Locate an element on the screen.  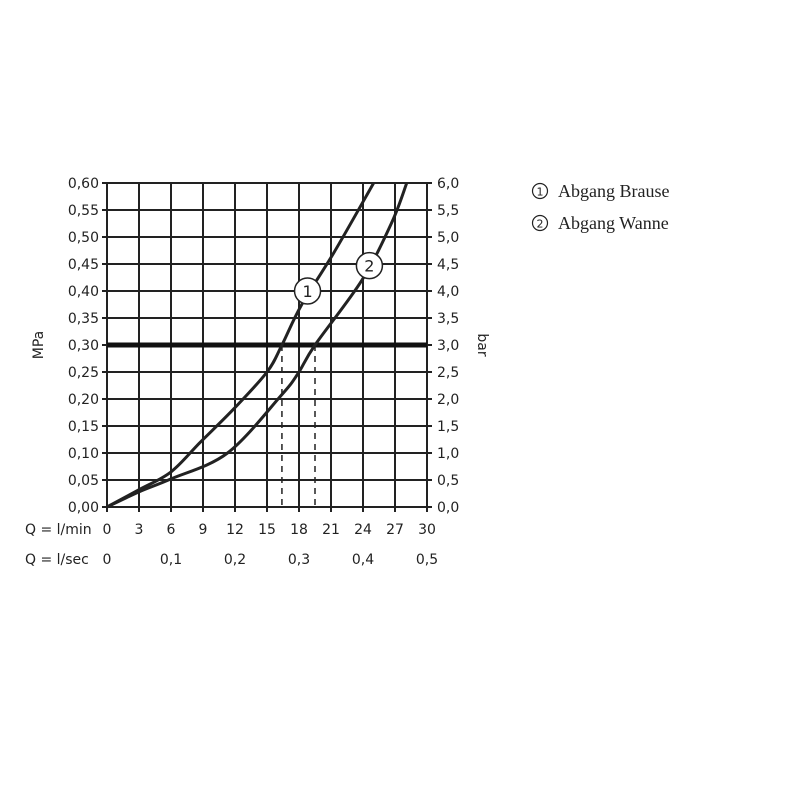
x-tick-label: 21 is located at coordinates (331, 530).